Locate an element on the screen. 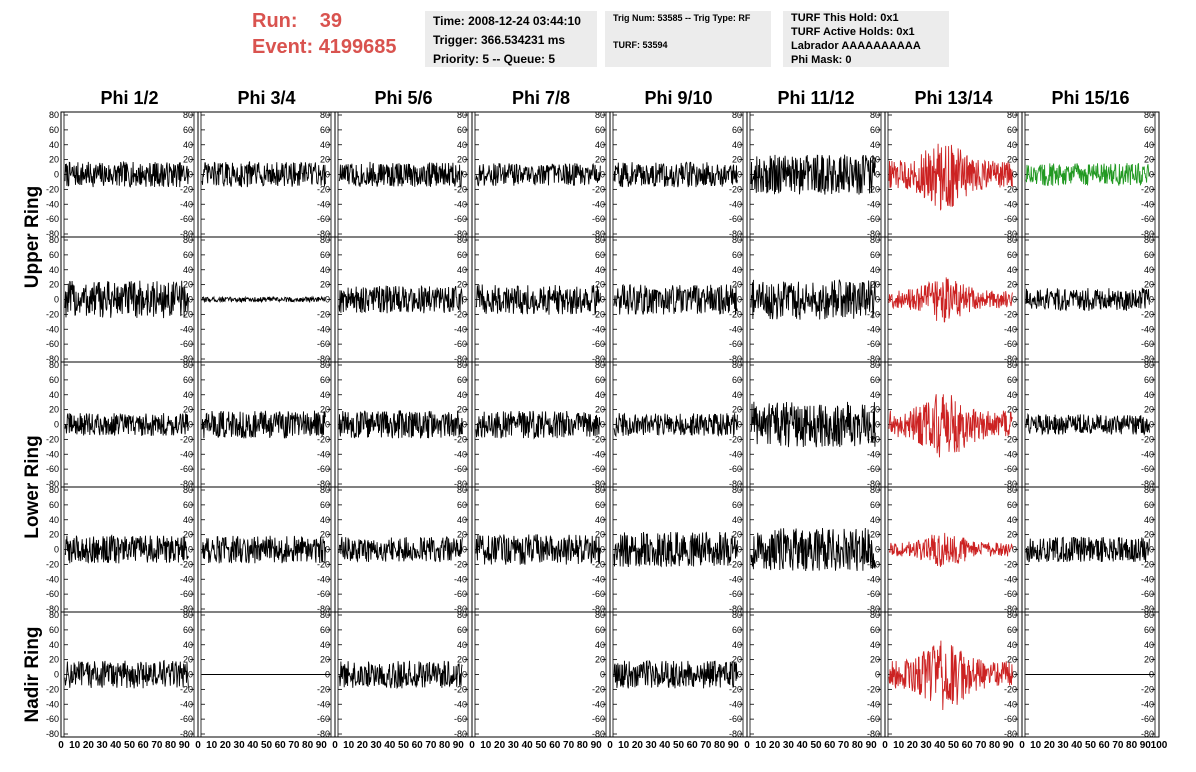 The width and height of the screenshot is (1196, 772). event-value: 4199685 is located at coordinates (357, 47).